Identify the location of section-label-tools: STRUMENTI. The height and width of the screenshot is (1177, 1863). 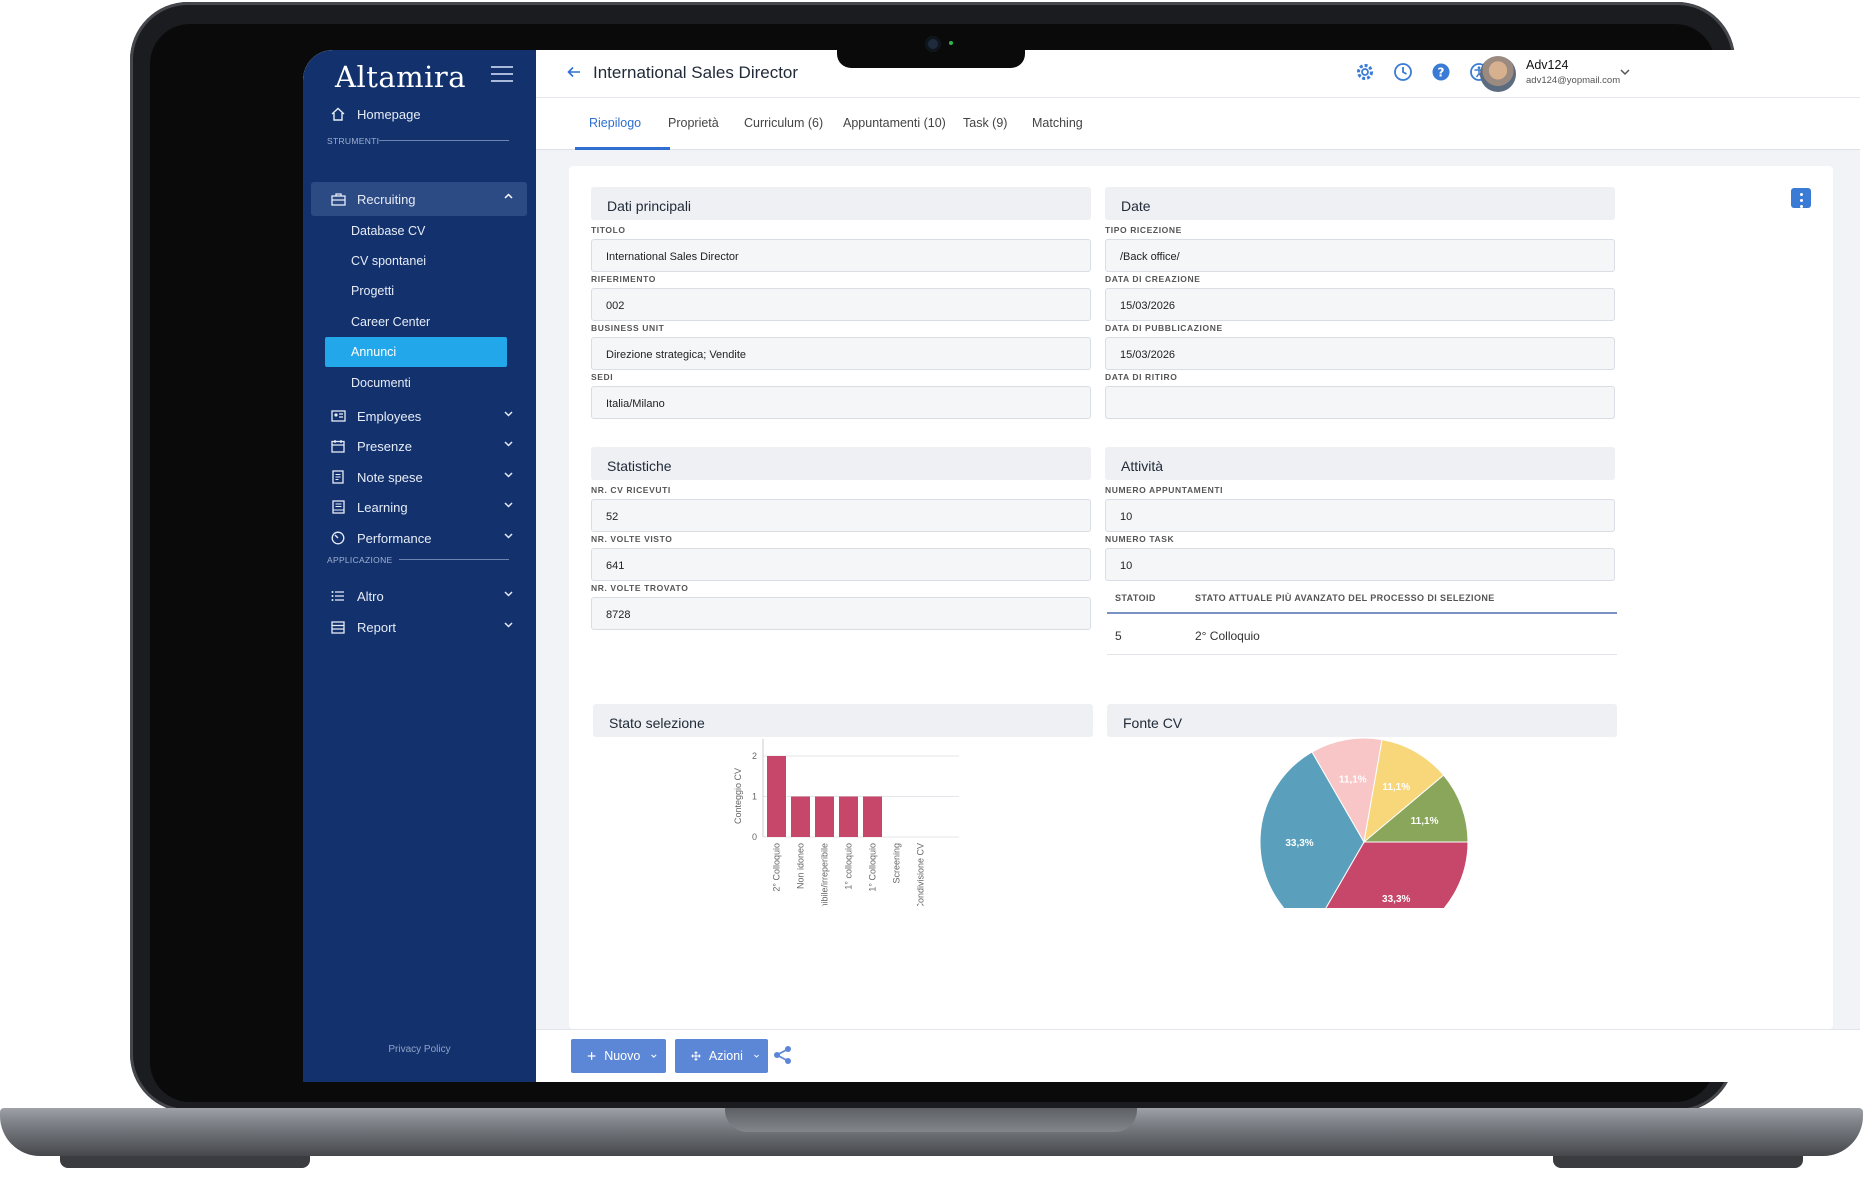
(353, 141).